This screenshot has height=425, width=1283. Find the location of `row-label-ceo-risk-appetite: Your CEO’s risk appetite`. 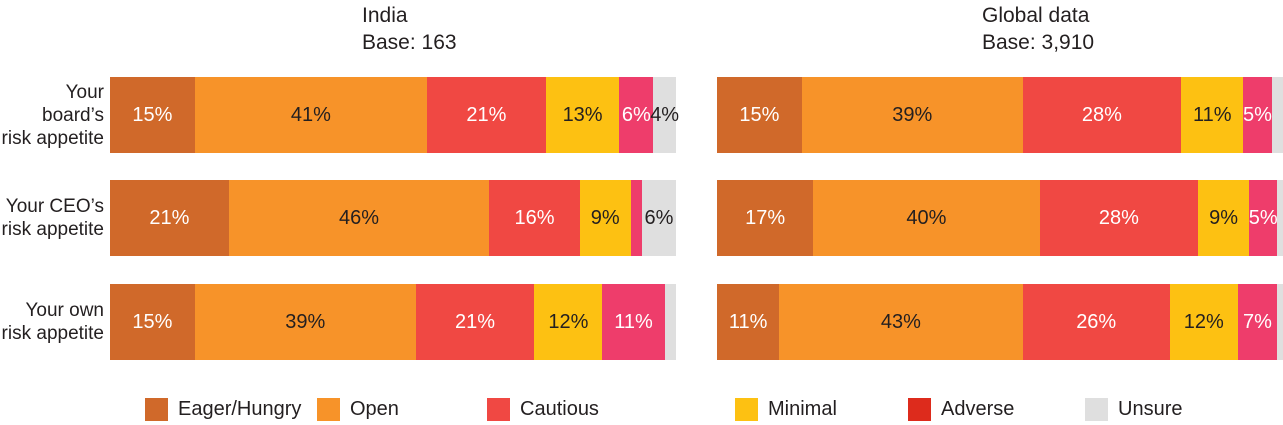

row-label-ceo-risk-appetite: Your CEO’s risk appetite is located at coordinates (52, 218).